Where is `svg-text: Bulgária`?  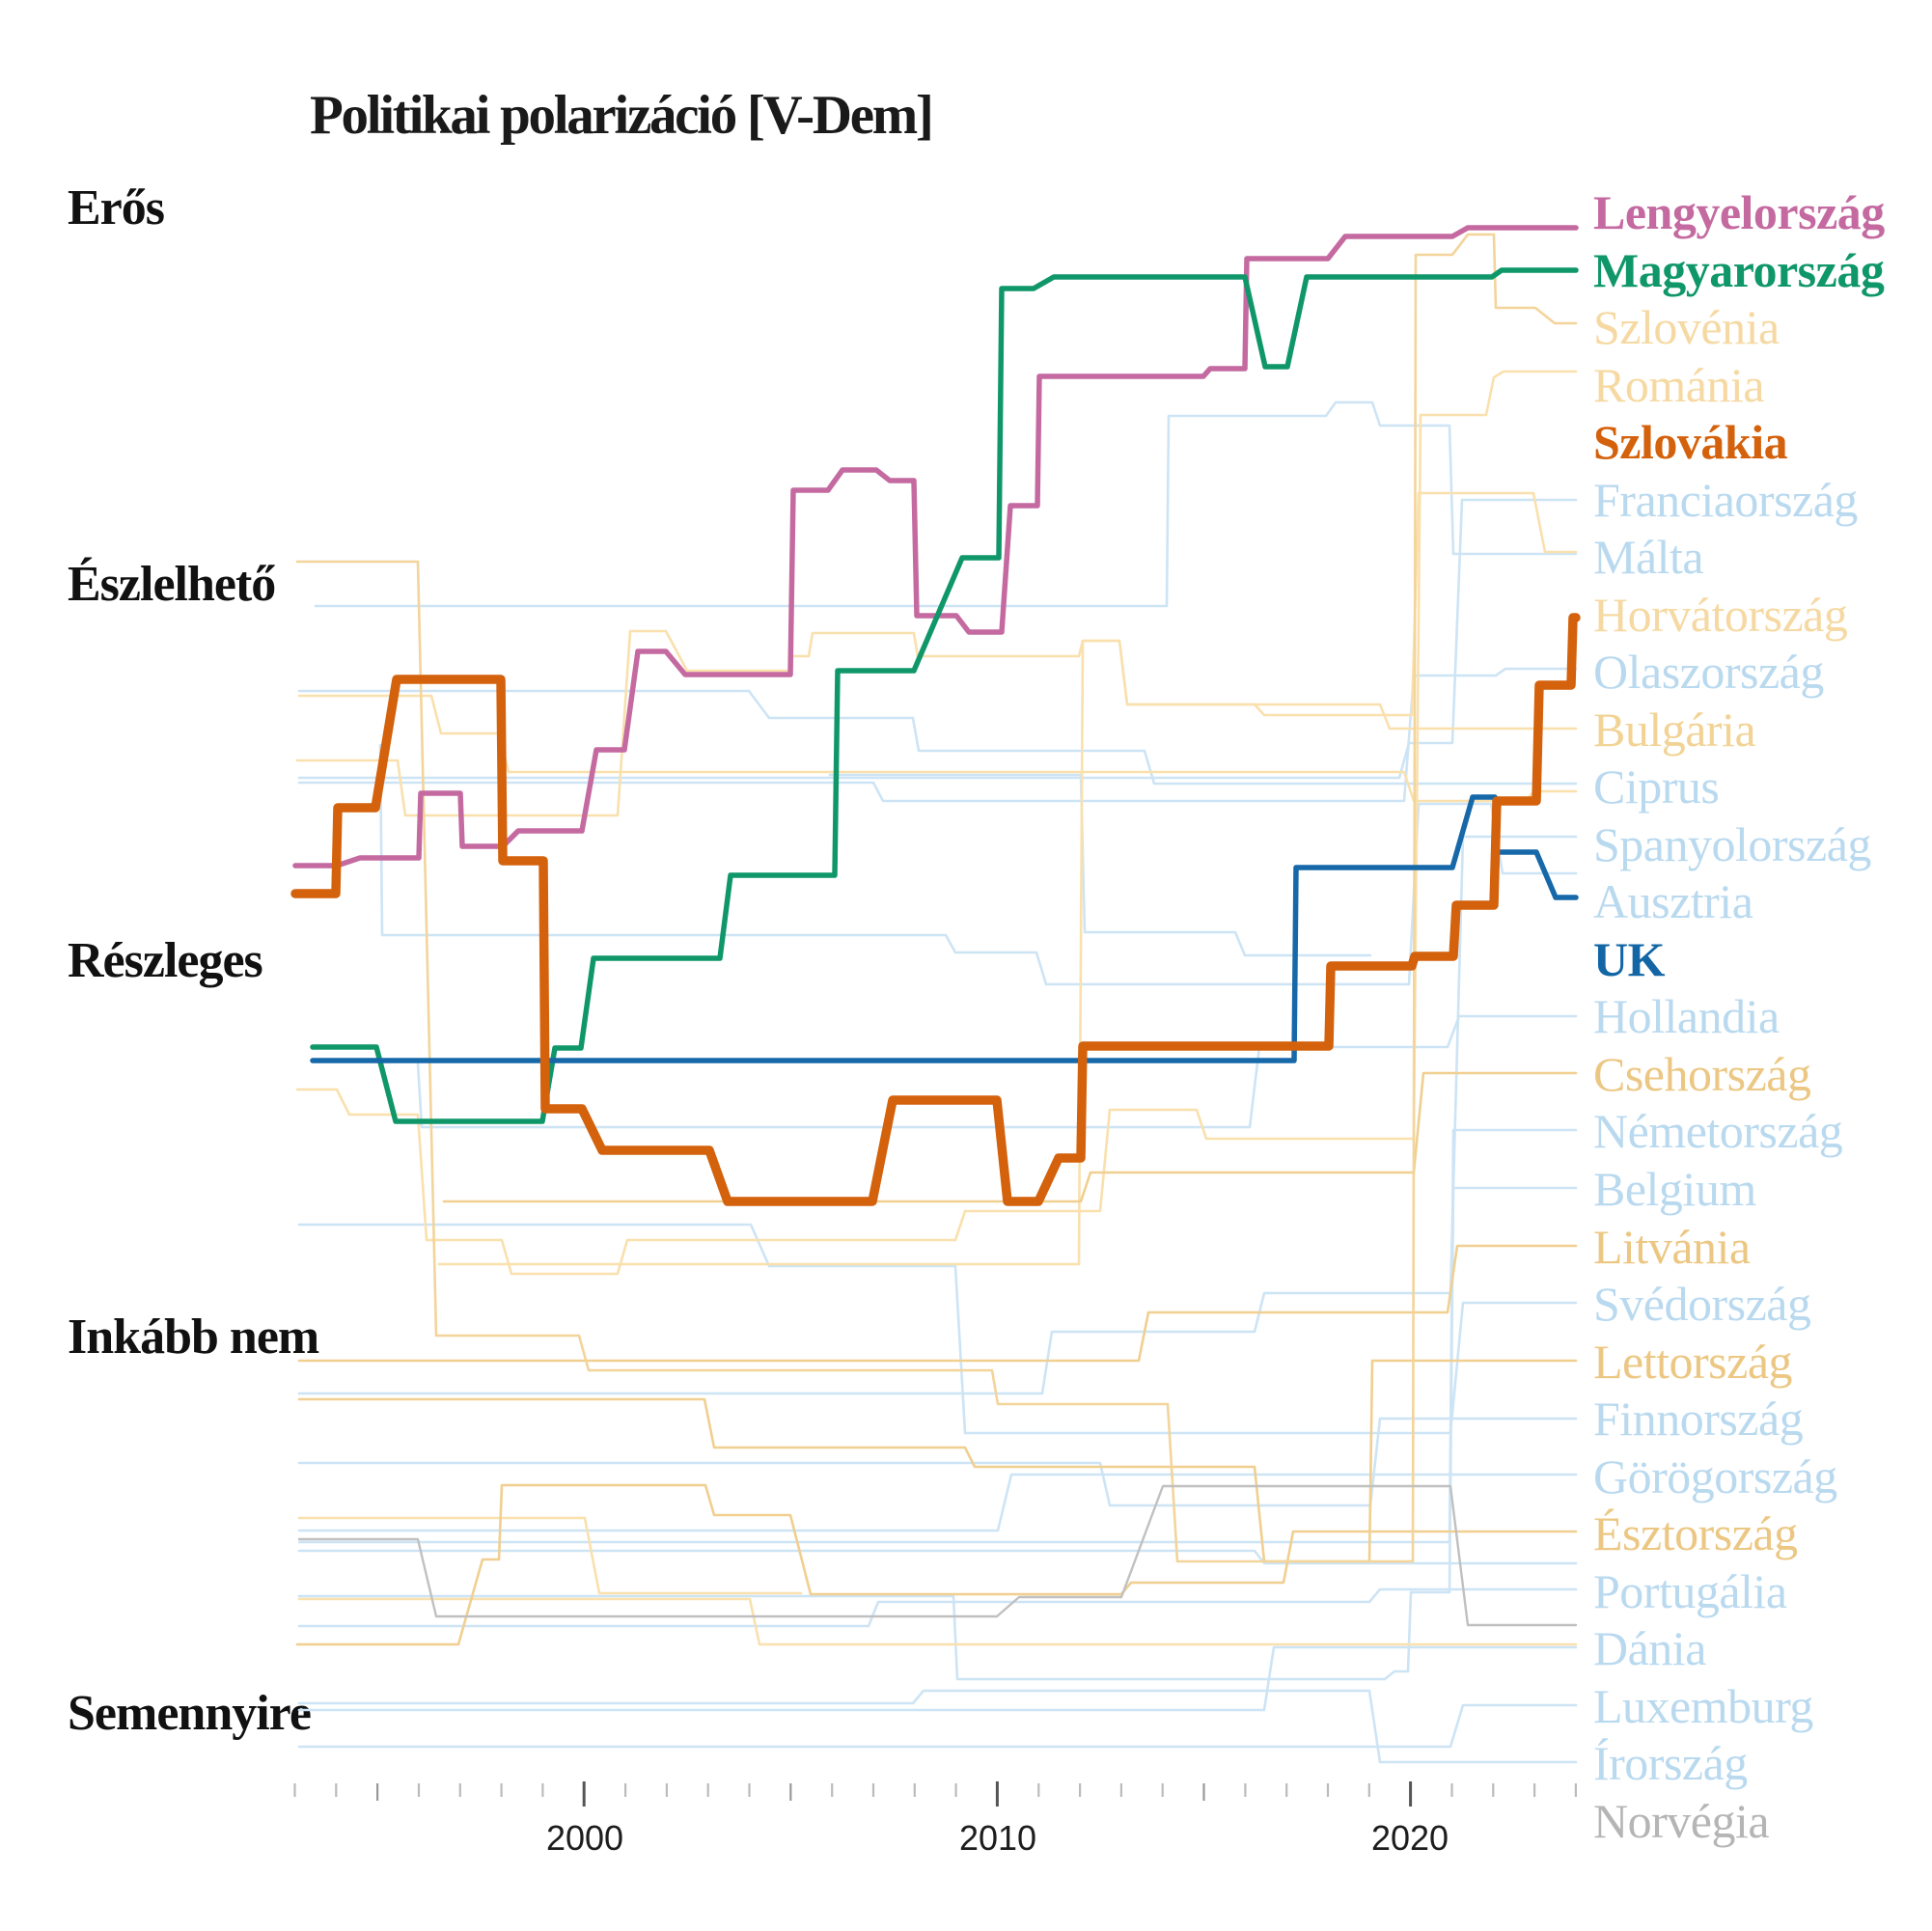 svg-text: Bulgária is located at coordinates (1674, 730).